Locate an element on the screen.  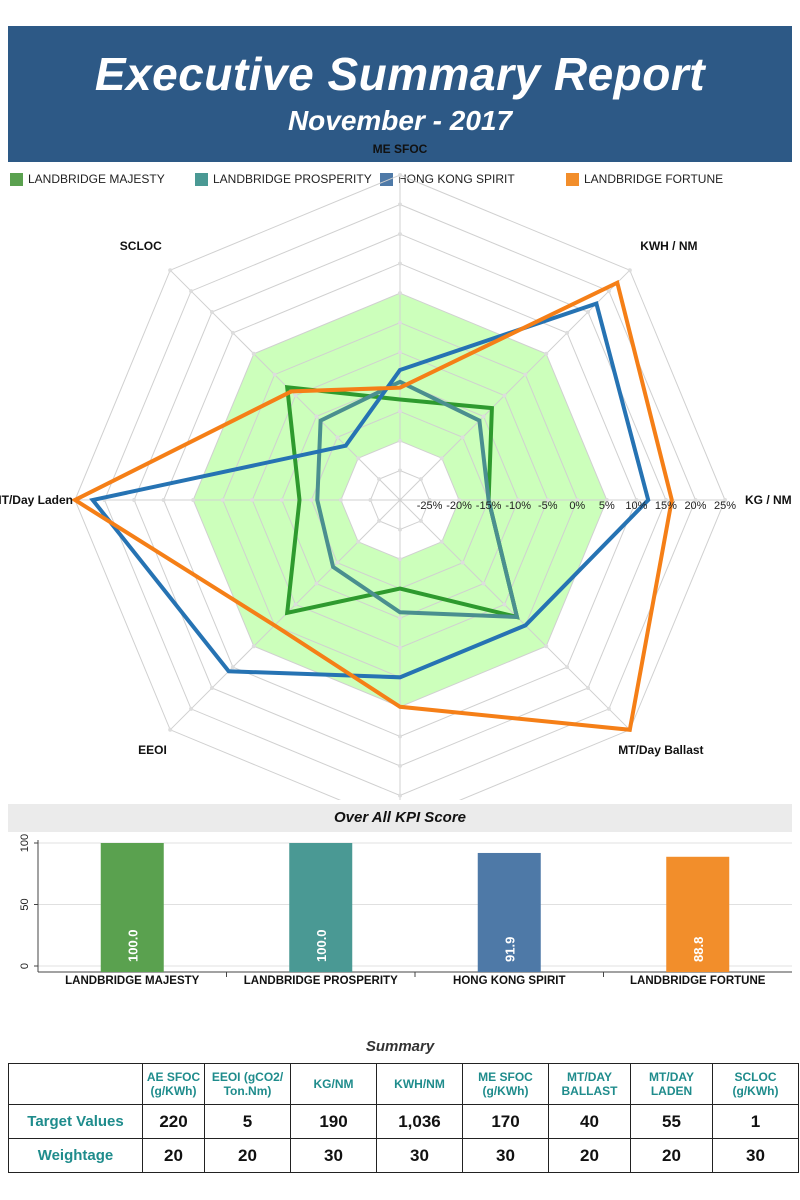
kpi-chart-title: Over All KPI Score is located at coordinates (400, 818).